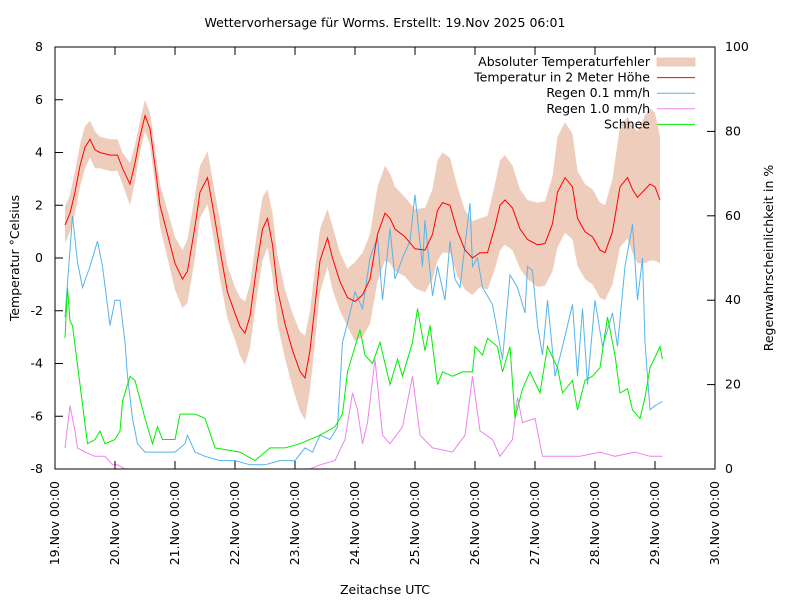 This screenshot has width=800, height=604. What do you see at coordinates (768, 258) in the screenshot?
I see `y2-axis-label: Regenwahrscheinlichkeit in %` at bounding box center [768, 258].